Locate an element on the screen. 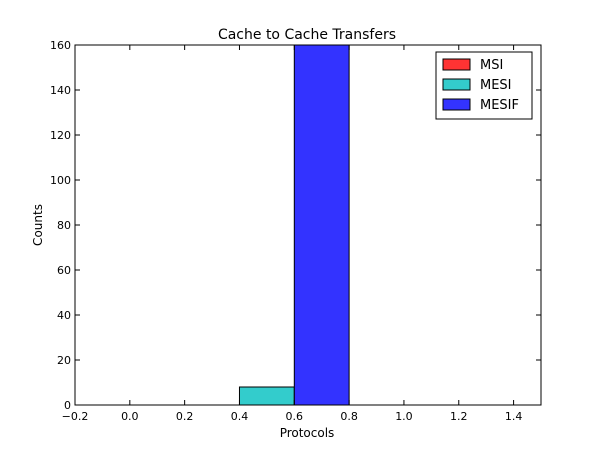  legend-swatch-mesif is located at coordinates (456, 104).